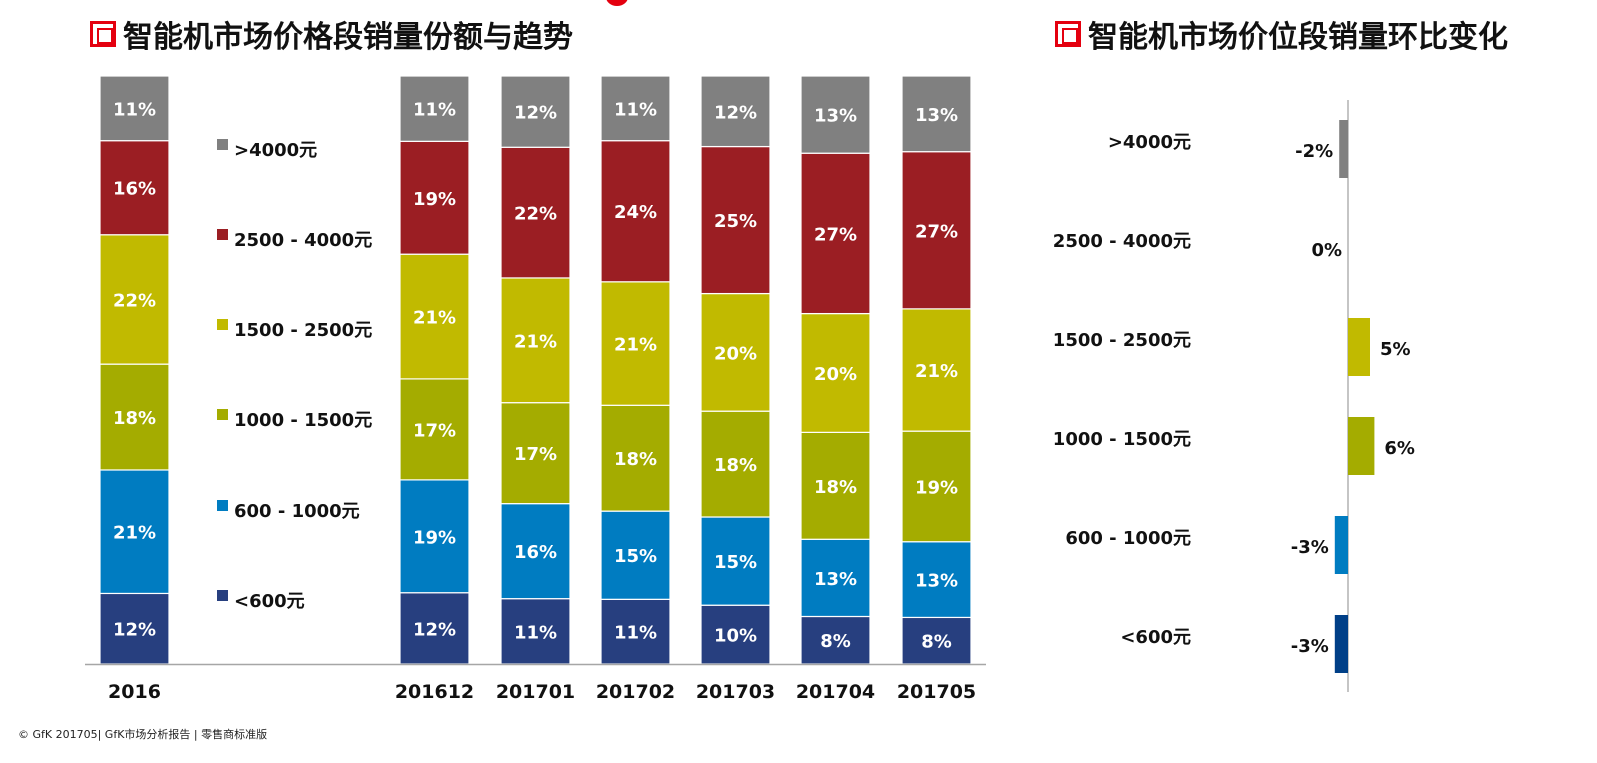 Image resolution: width=1597 pixels, height=763 pixels. What do you see at coordinates (275, 150) in the screenshot?
I see `legend-label: >4000元` at bounding box center [275, 150].